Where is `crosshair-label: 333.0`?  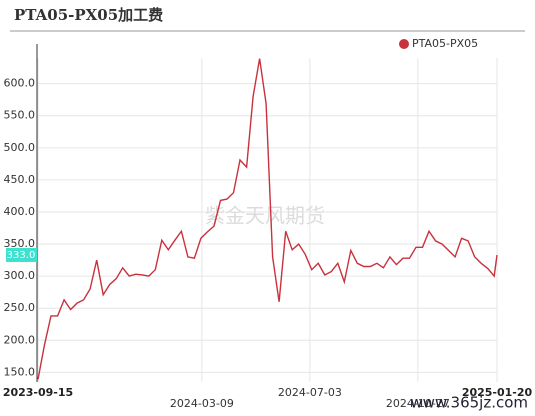
crosshair-label: 333.0 is located at coordinates (21, 255).